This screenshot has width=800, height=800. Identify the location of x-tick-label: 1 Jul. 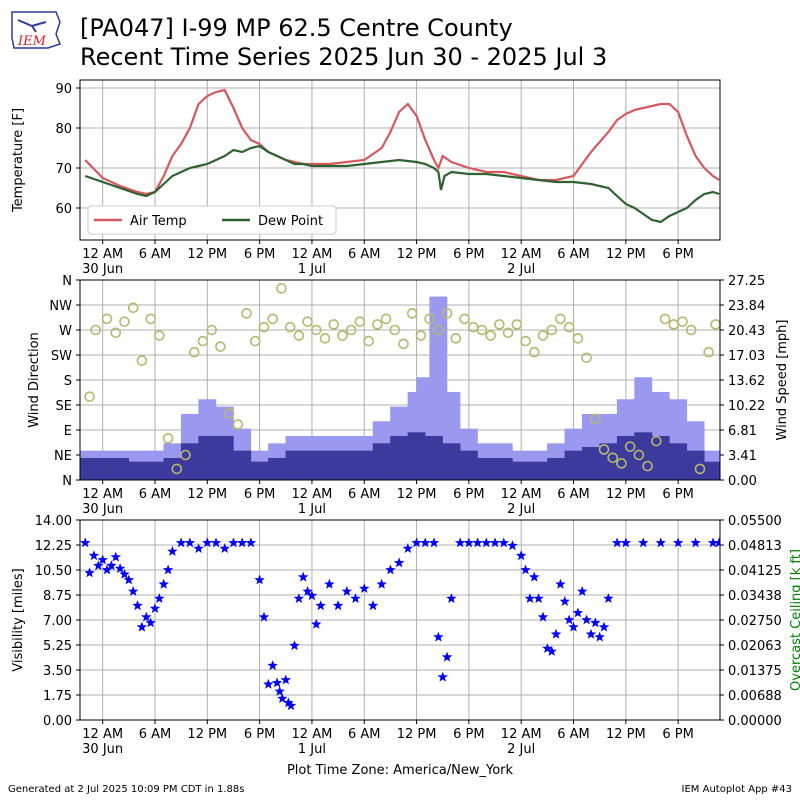
(312, 269).